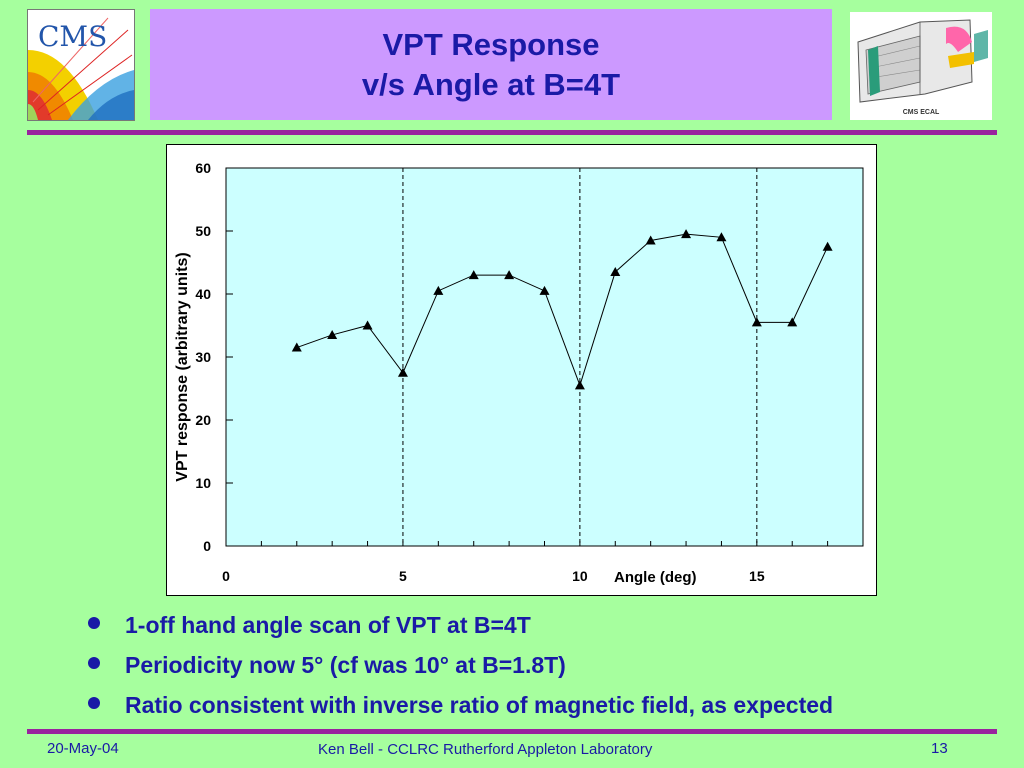 The image size is (1024, 768). I want to click on cms-logo: CMS, so click(81, 65).